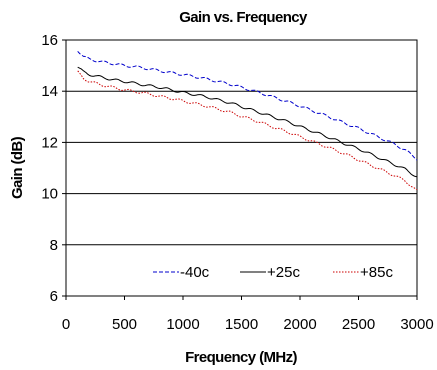 Image resolution: width=437 pixels, height=370 pixels. I want to click on legend-label: -40c, so click(195, 272).